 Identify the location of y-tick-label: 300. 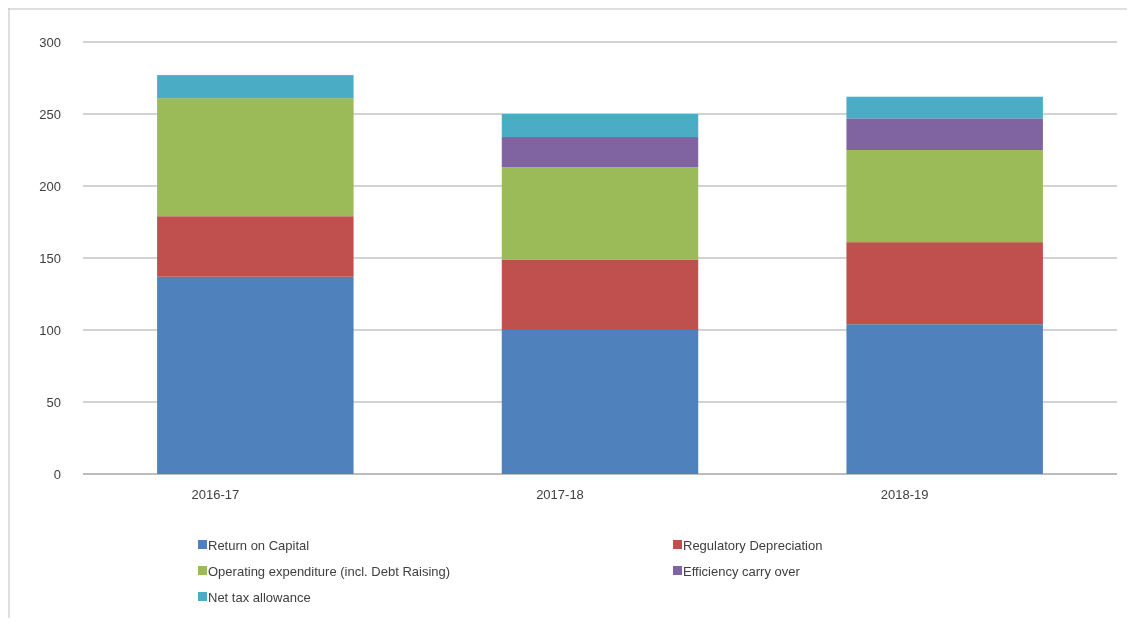
(50, 42).